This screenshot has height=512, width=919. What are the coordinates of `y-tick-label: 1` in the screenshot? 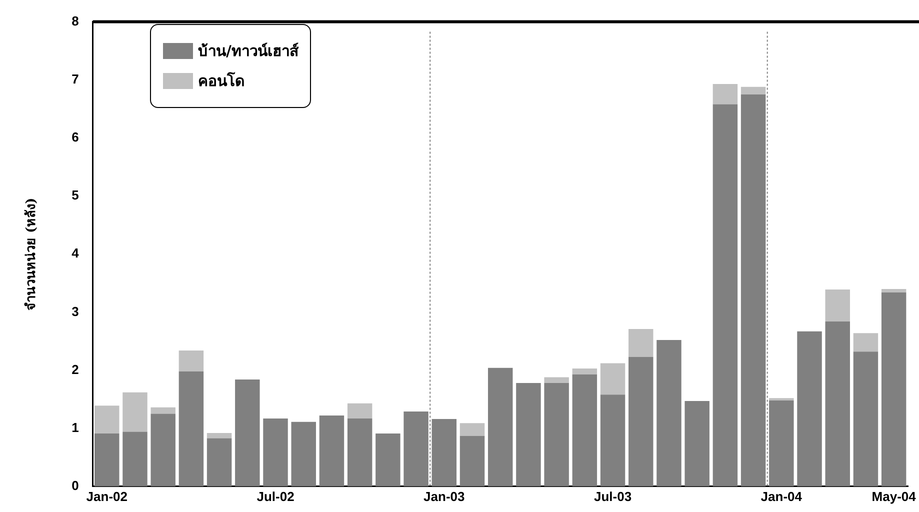 It's located at (75, 427).